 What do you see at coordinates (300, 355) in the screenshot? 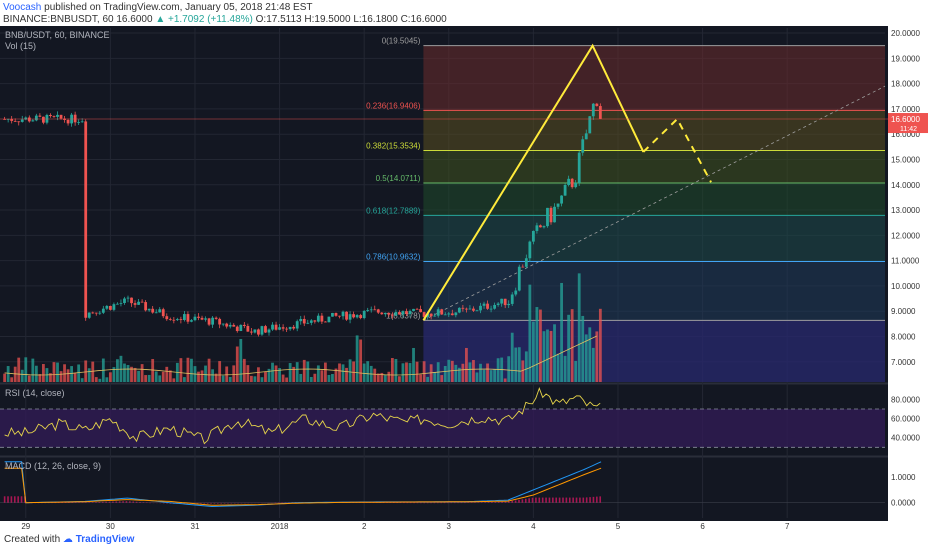
I see `volume-ma-line` at bounding box center [300, 355].